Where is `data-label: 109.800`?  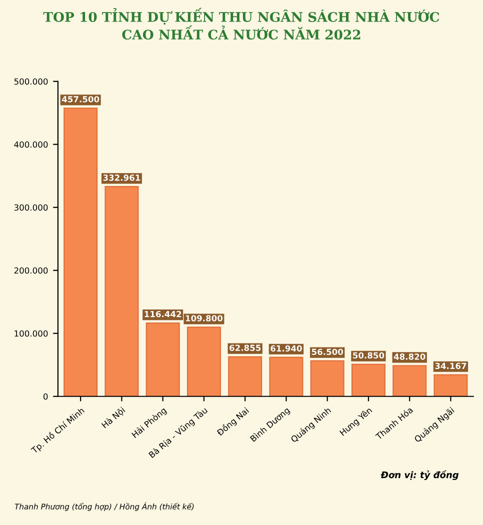
data-label: 109.800 is located at coordinates (204, 318).